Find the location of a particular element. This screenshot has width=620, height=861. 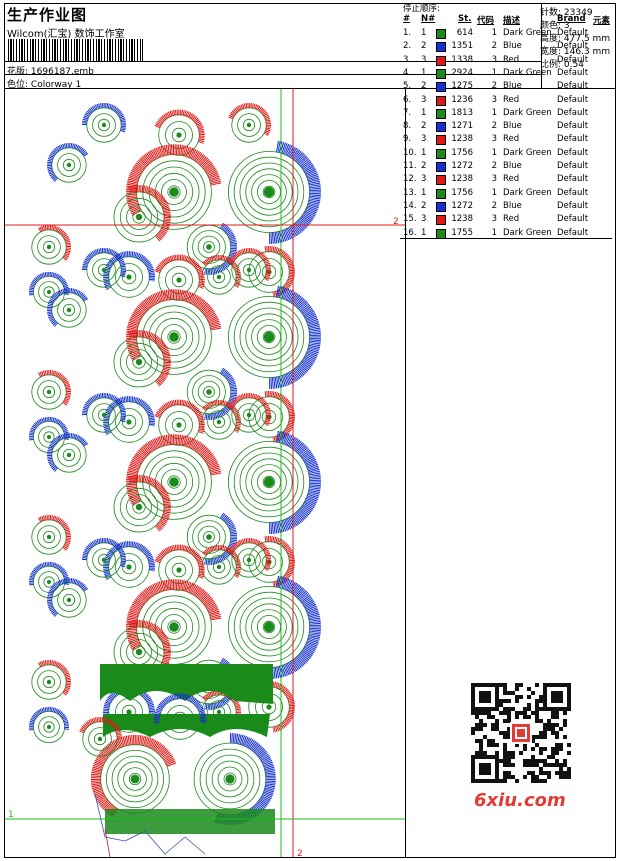

cell-code: 1 is located at coordinates (494, 232).